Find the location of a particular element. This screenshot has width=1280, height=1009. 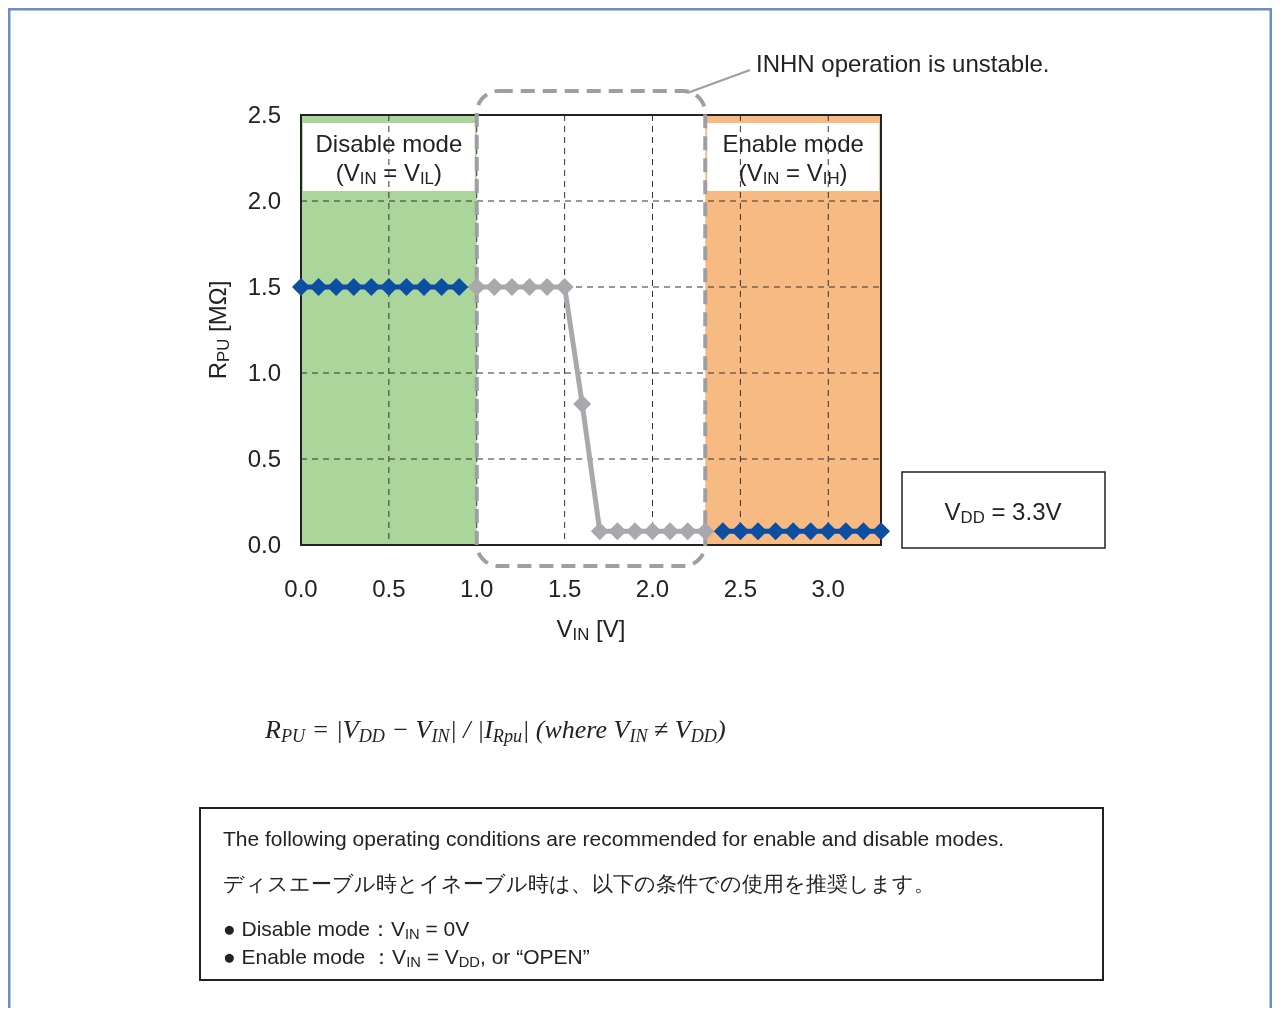

text: INHN operation is unstable. is located at coordinates (903, 63).